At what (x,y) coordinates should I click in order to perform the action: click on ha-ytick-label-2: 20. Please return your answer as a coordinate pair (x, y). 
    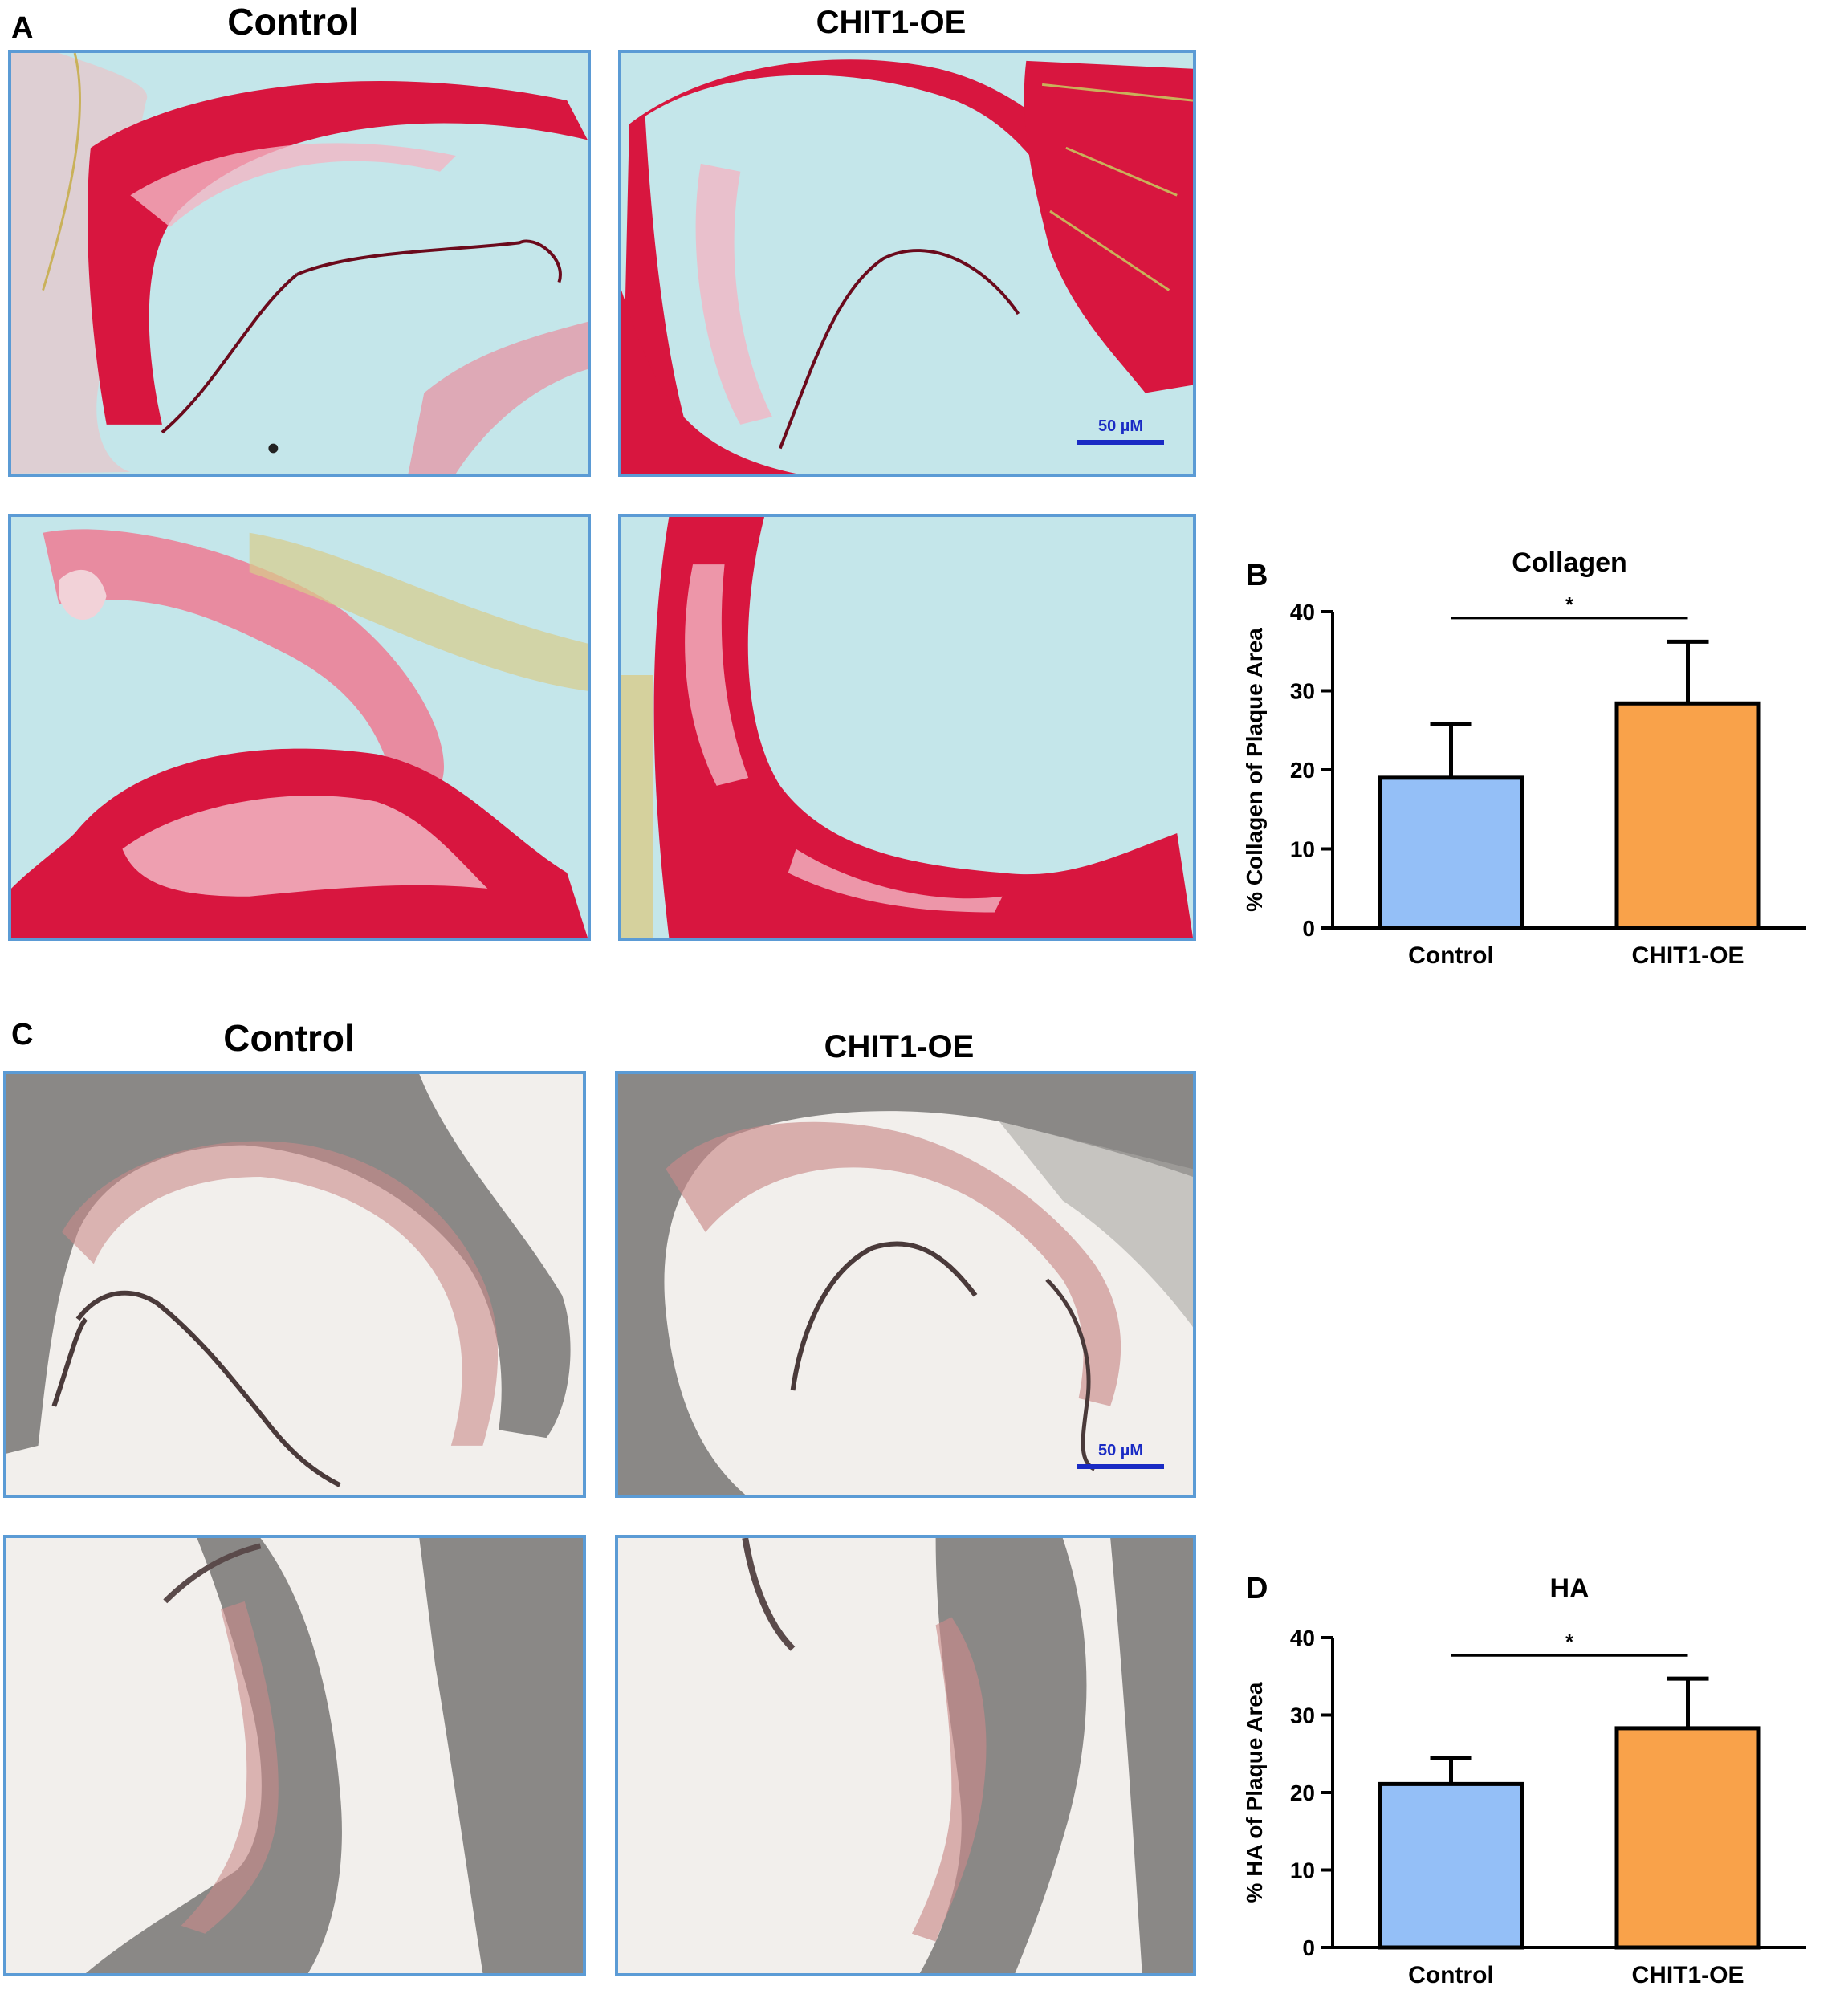
    Looking at the image, I should click on (1302, 1792).